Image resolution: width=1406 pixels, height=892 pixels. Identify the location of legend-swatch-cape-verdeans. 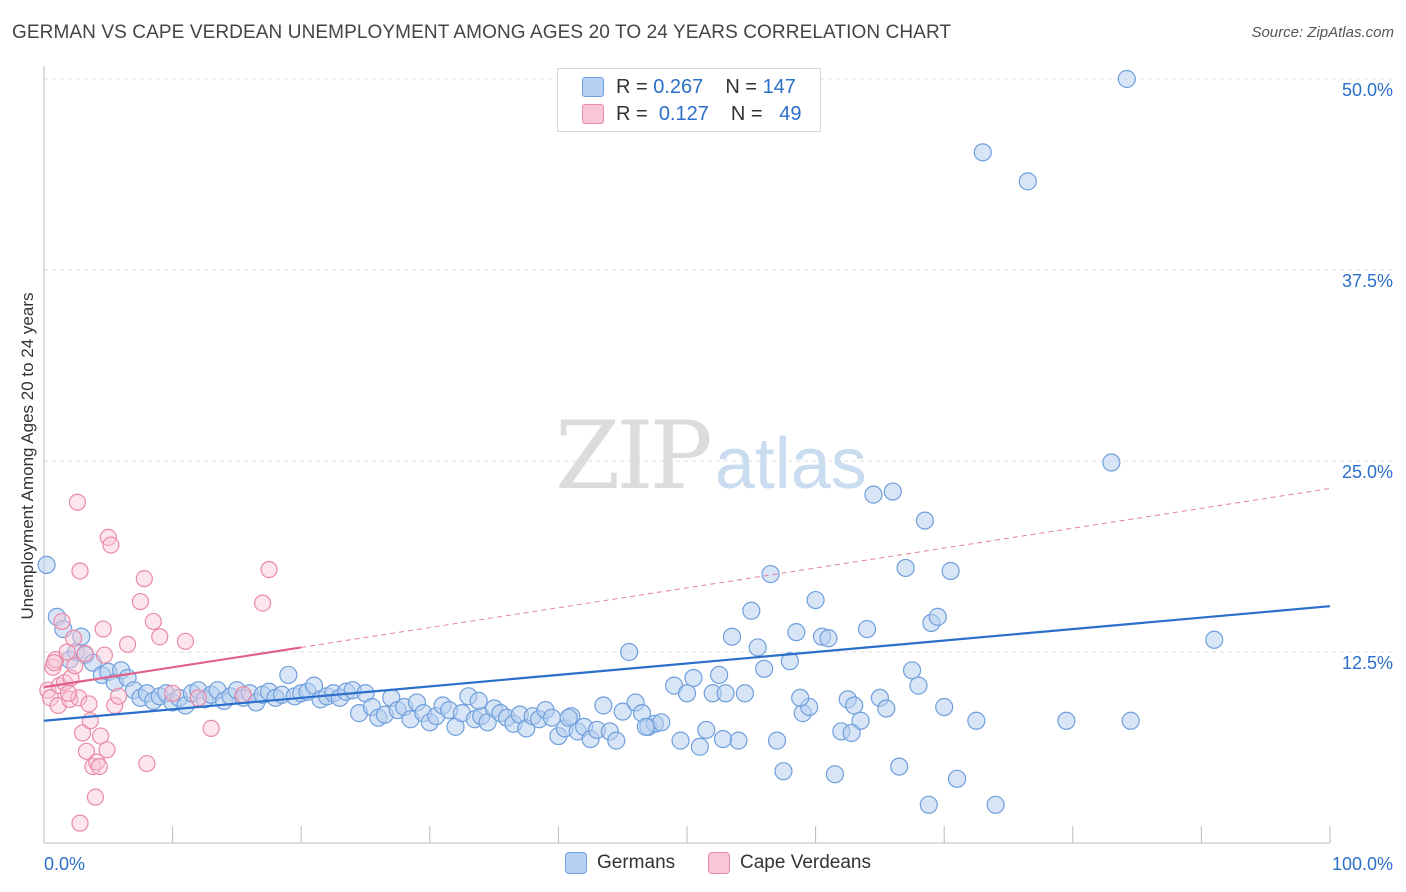
(593, 114).